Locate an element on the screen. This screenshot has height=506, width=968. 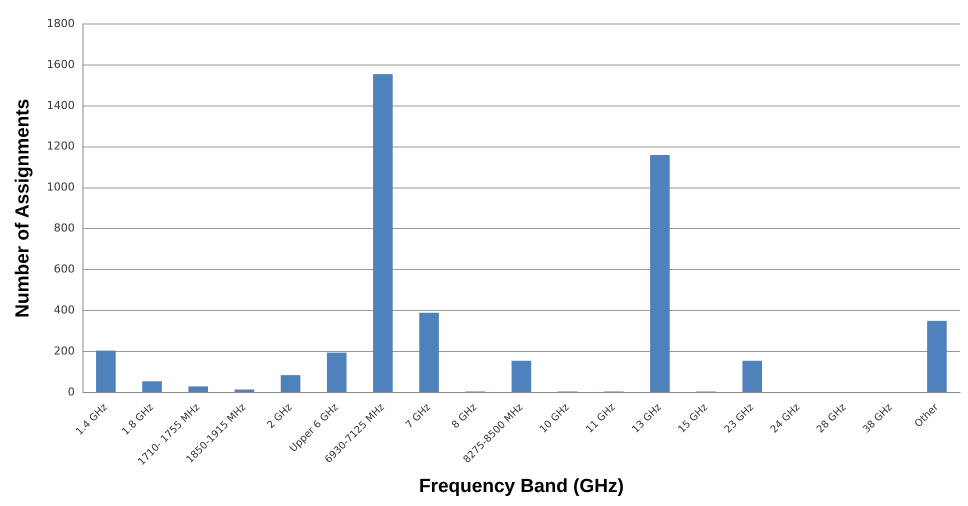
x-tick-label: 1.8 GHz is located at coordinates (138, 420).